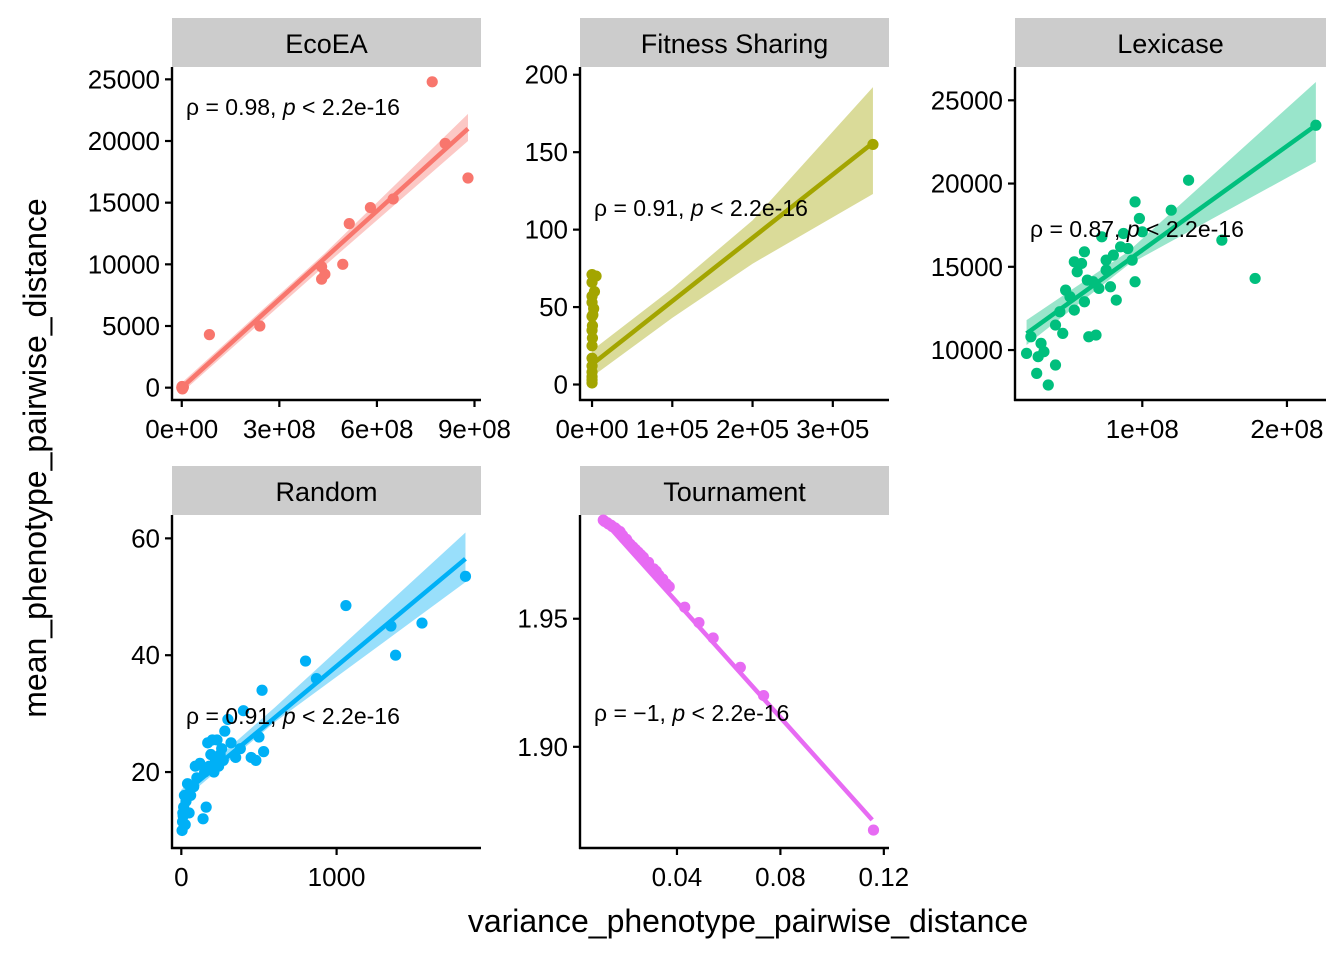  What do you see at coordinates (546, 230) in the screenshot?
I see `y-tick-label: 100` at bounding box center [546, 230].